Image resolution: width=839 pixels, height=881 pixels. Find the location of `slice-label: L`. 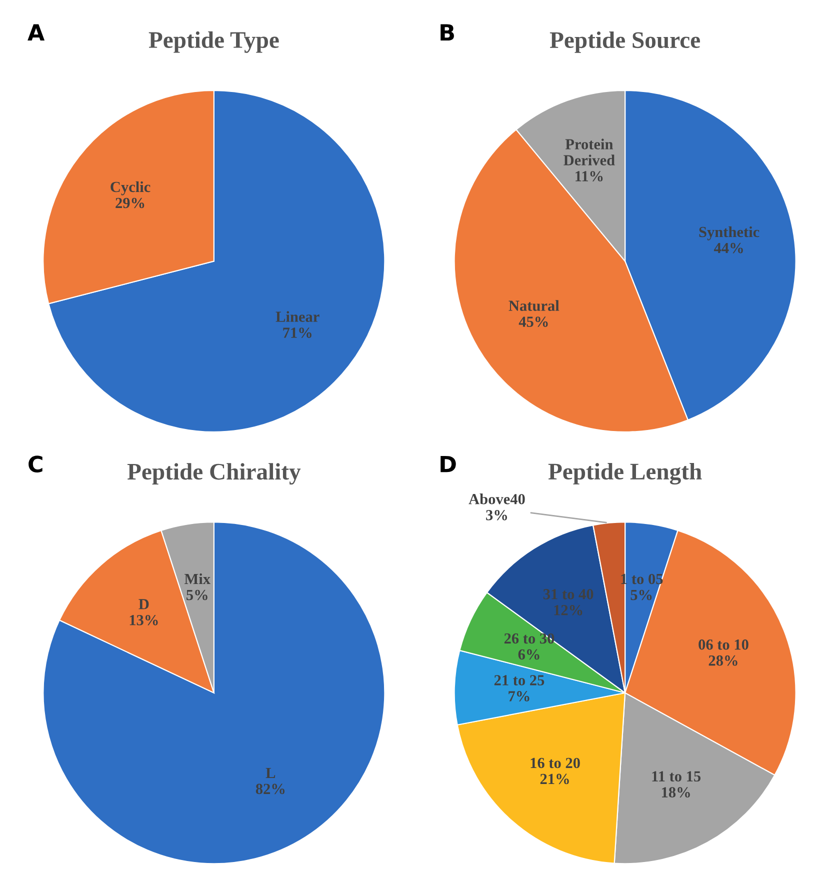

slice-label: L is located at coordinates (271, 773).